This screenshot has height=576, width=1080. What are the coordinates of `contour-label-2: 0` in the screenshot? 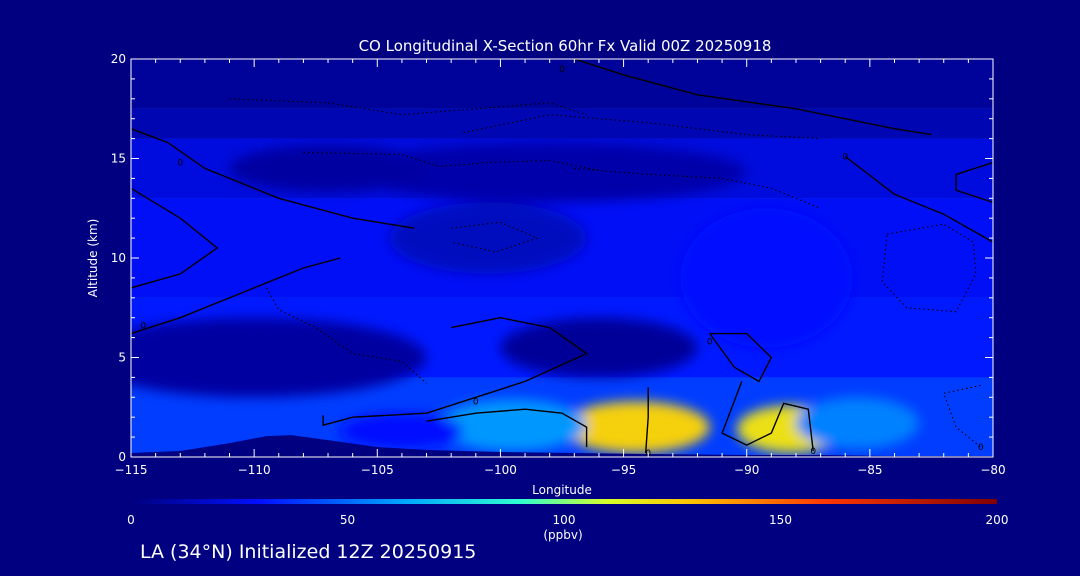 It's located at (476, 402).